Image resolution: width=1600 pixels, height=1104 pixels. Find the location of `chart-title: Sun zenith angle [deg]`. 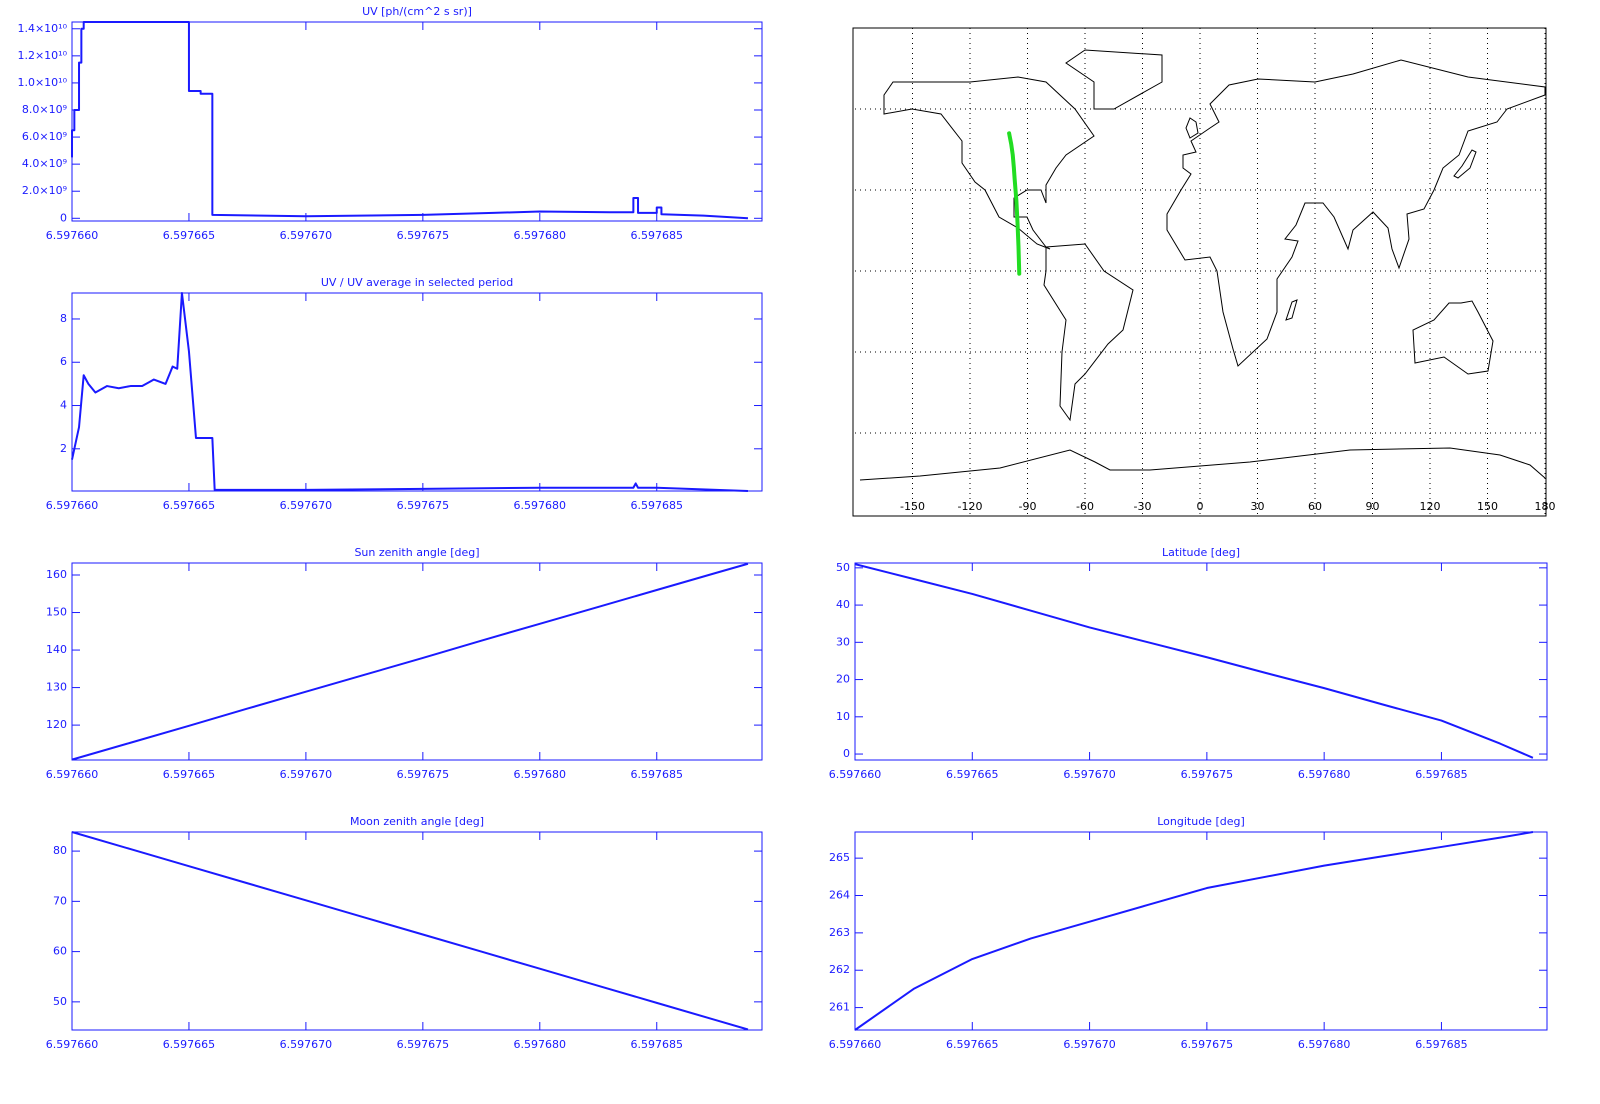

chart-title: Sun zenith angle [deg] is located at coordinates (416, 552).